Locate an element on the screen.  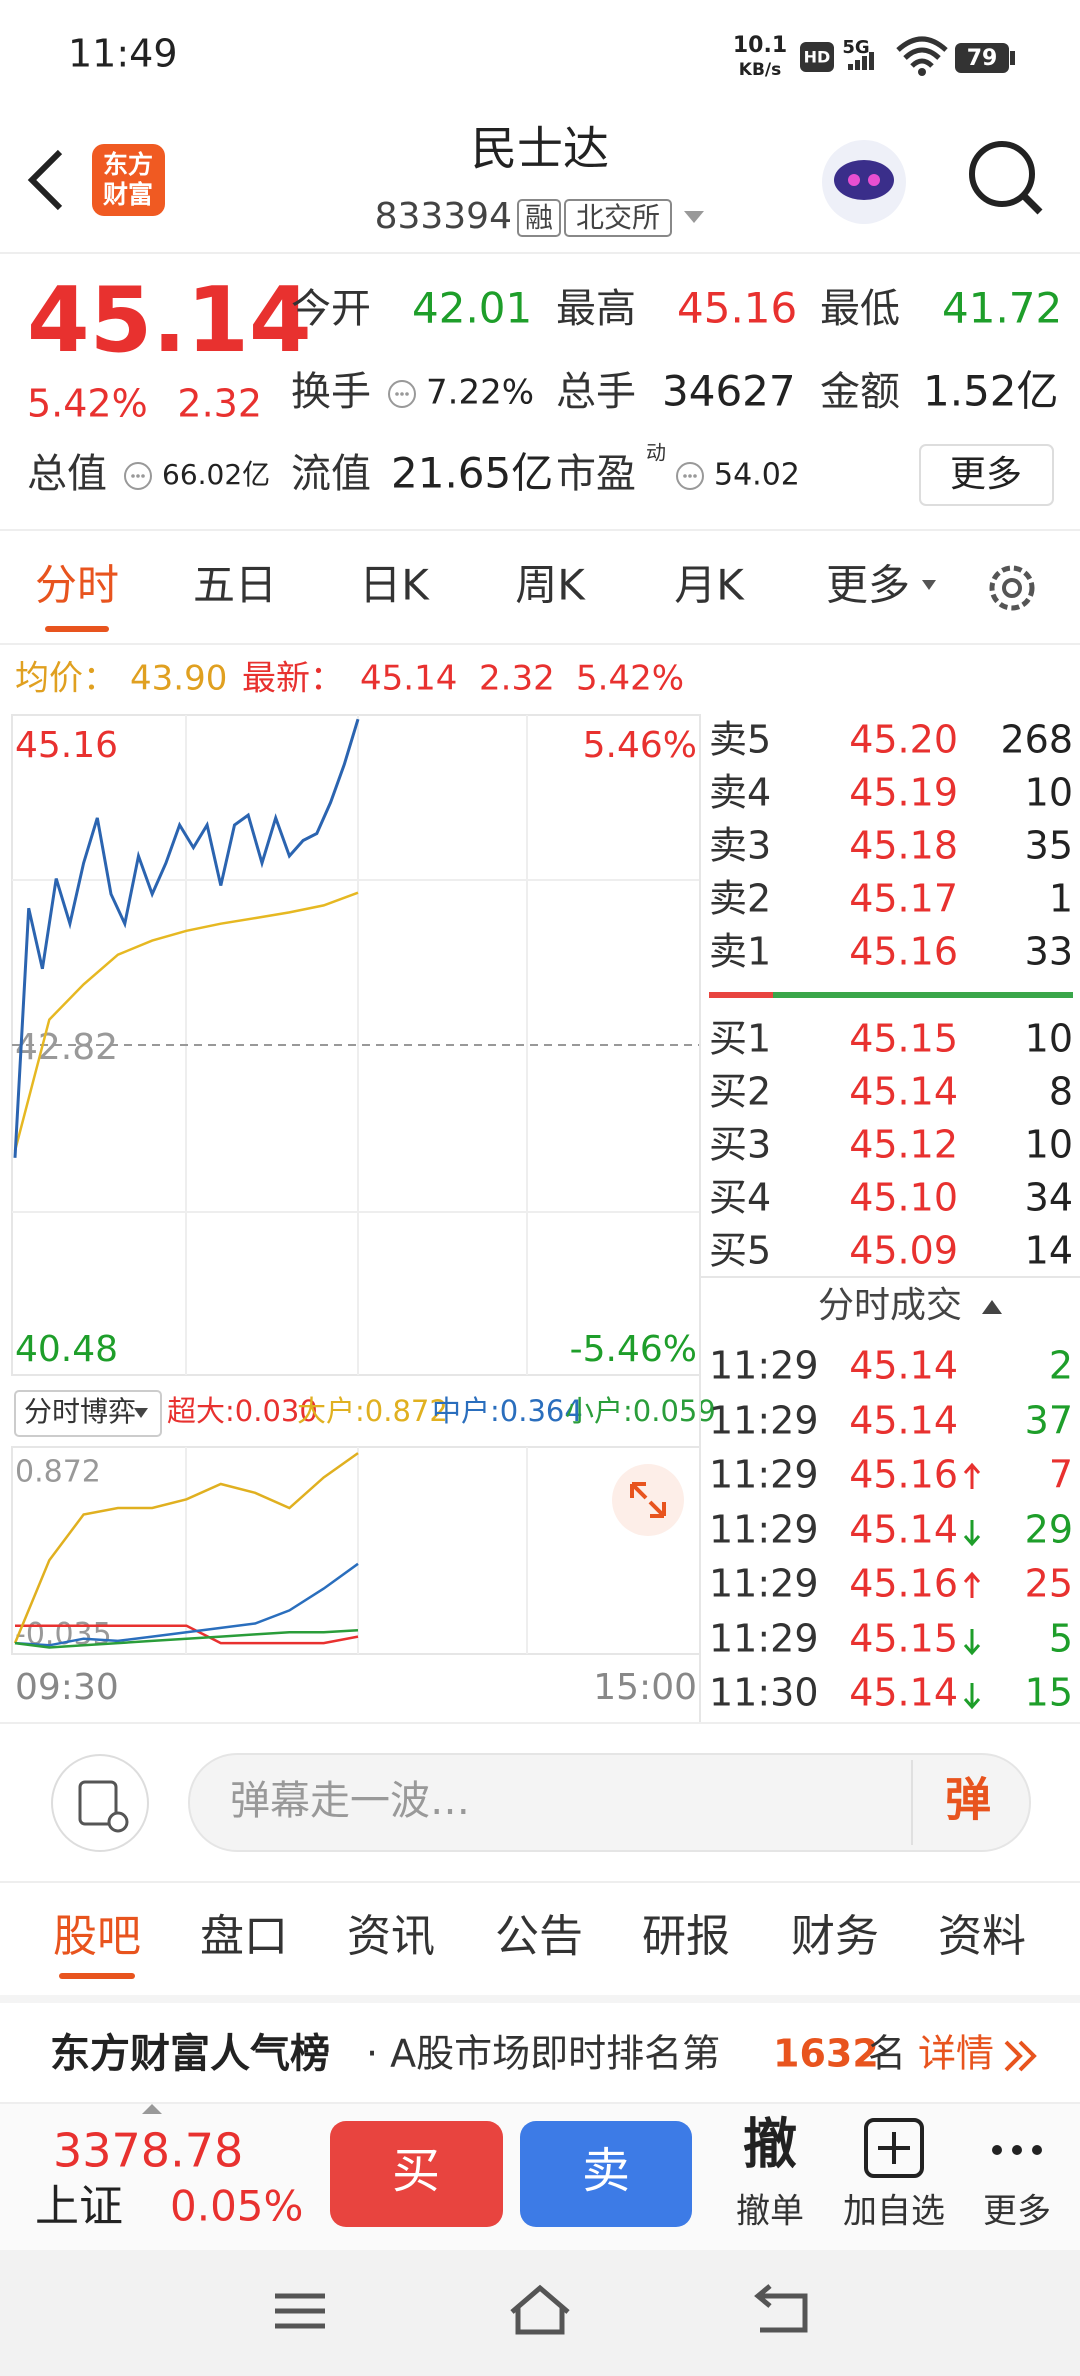
field-label: 今开 is located at coordinates (331, 309).